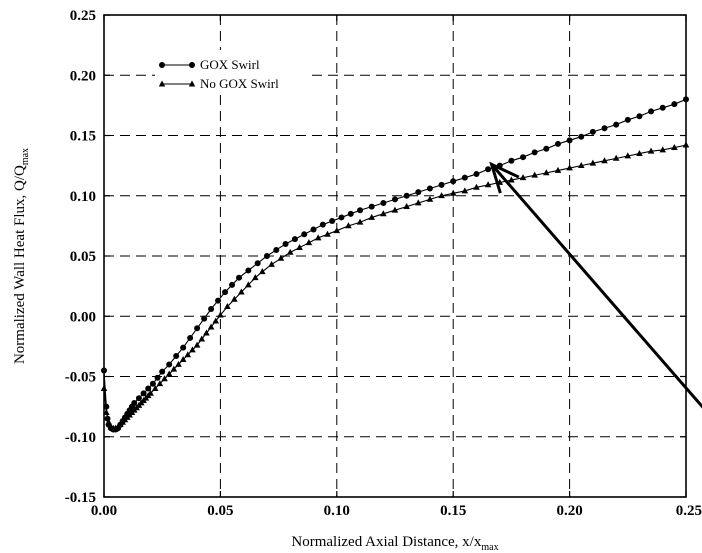 The image size is (702, 553). Describe the element at coordinates (83, 16) in the screenshot. I see `y-tick-label: 0.25` at that location.